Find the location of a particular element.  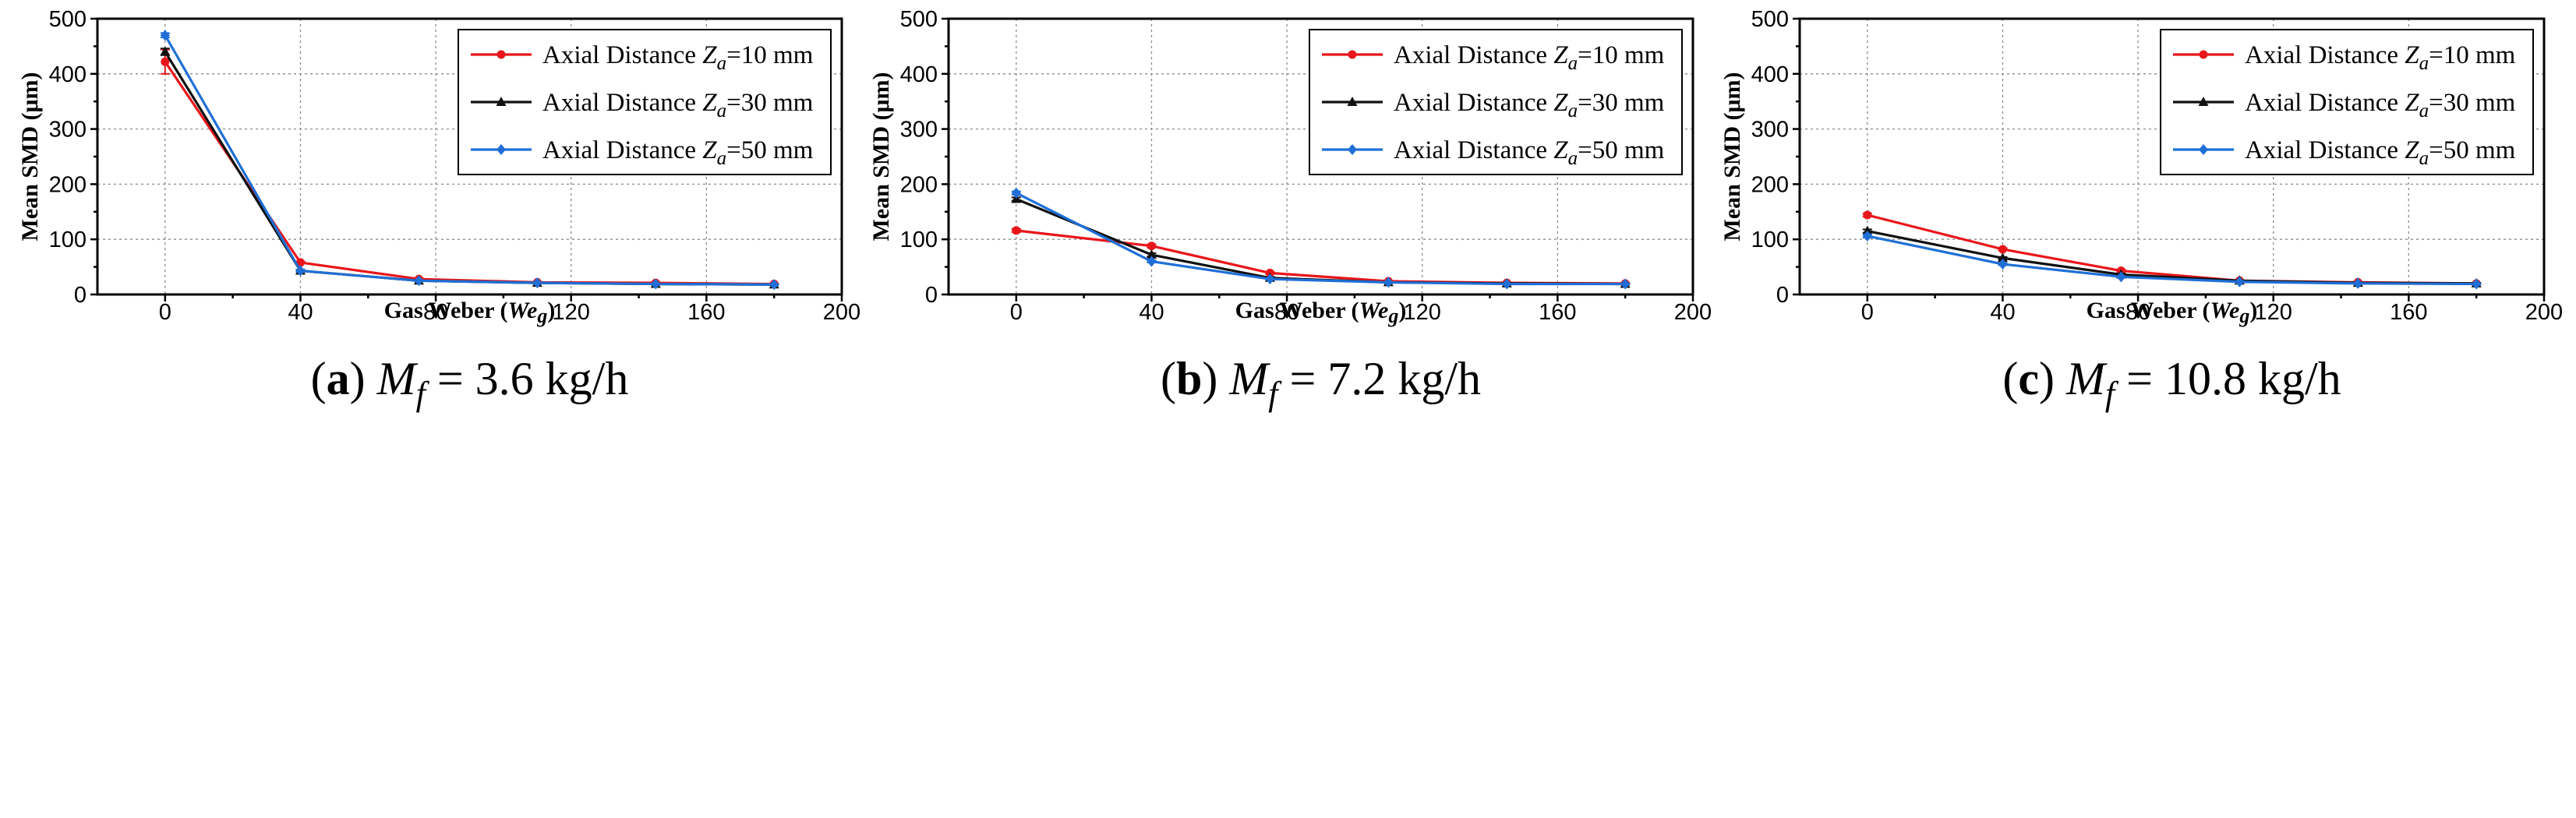

y-tick-label: 500 is located at coordinates (68, 19).